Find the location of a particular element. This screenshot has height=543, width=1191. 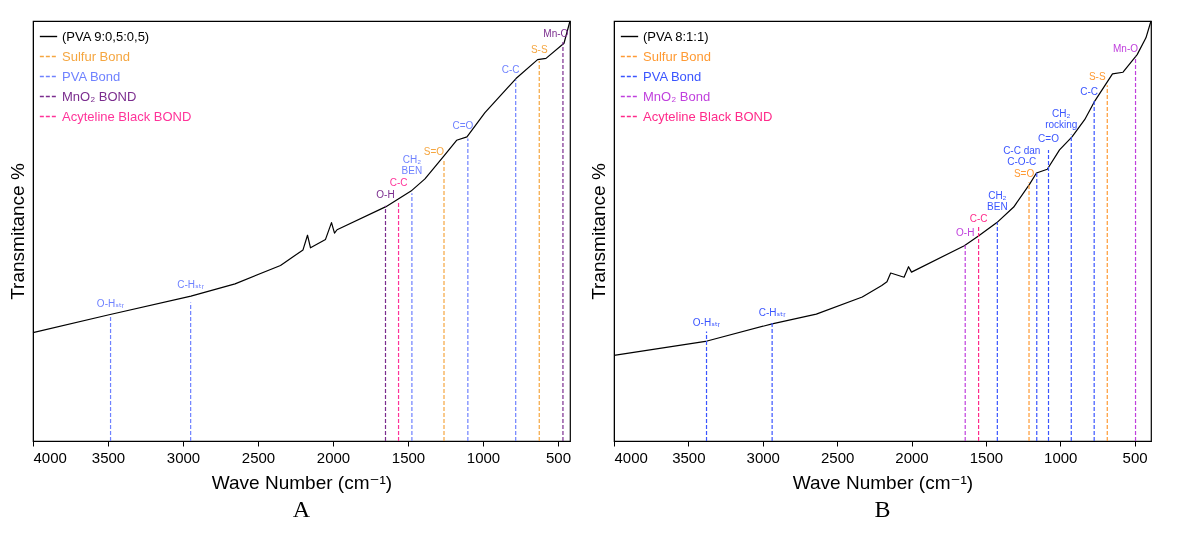

annotation: Mn-O is located at coordinates (1126, 48).